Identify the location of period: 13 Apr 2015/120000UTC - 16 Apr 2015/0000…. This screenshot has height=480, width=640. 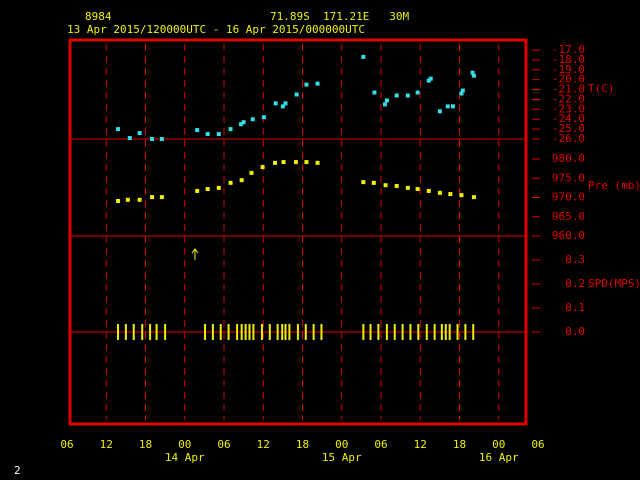
(216, 29).